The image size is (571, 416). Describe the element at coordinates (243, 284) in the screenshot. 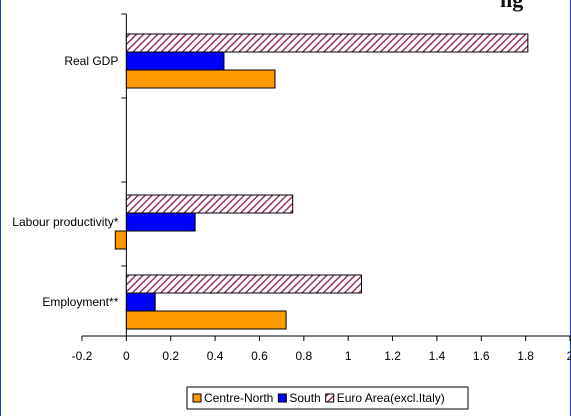

I see `bar-euro-area-excl-italy--employment` at that location.